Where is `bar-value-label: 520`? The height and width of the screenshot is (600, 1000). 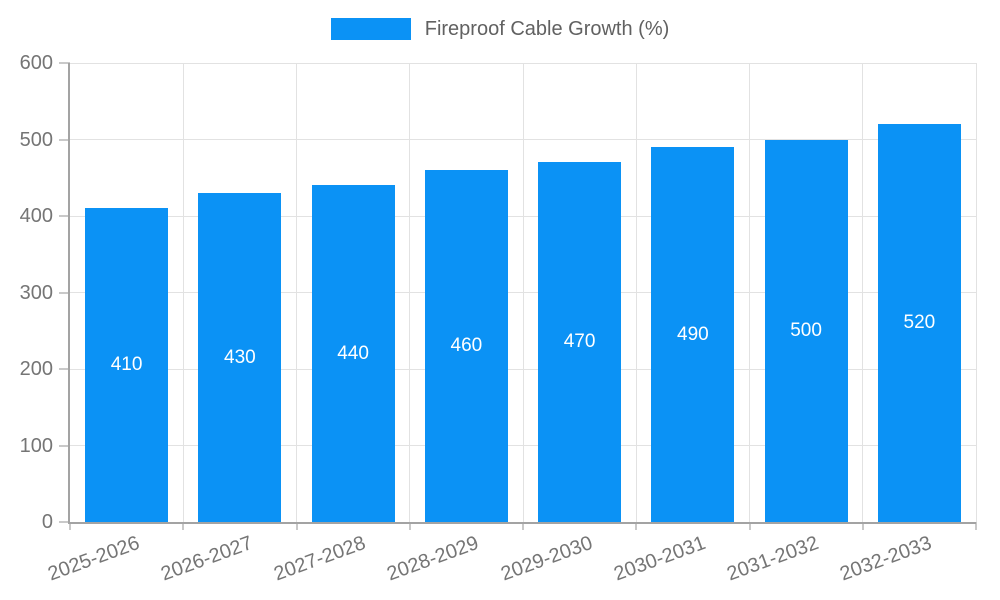
bar-value-label: 520 is located at coordinates (919, 323).